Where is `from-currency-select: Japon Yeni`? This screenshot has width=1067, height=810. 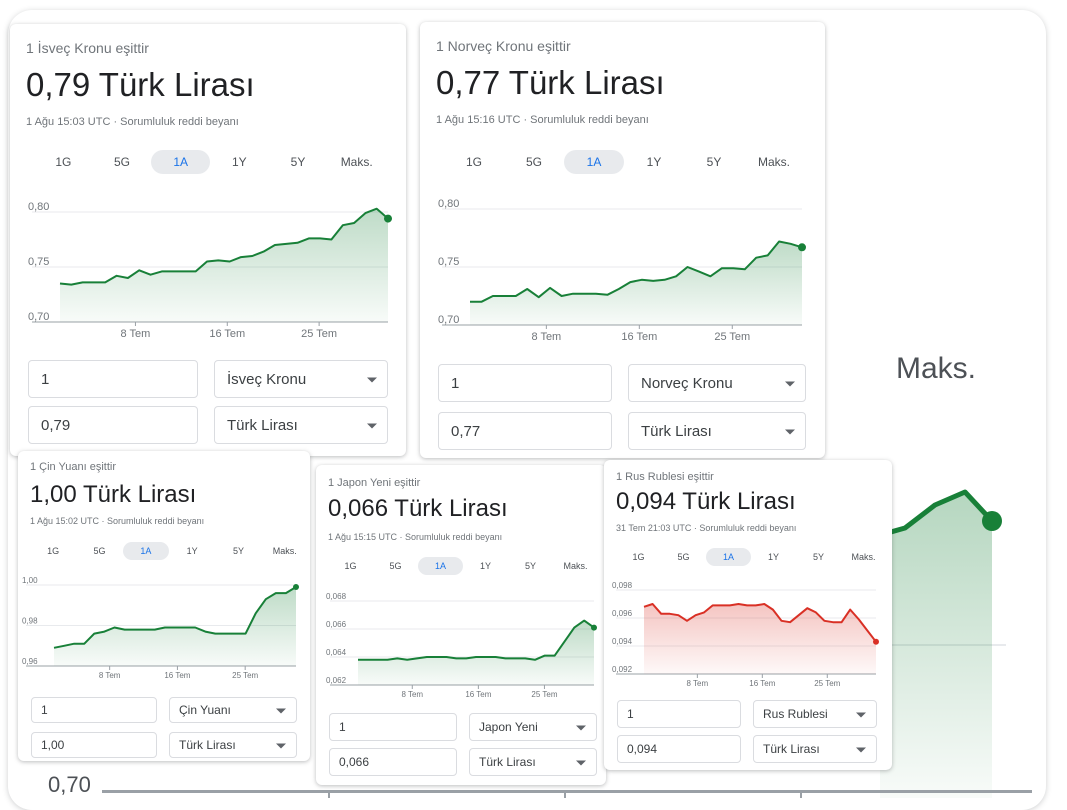 from-currency-select: Japon Yeni is located at coordinates (533, 727).